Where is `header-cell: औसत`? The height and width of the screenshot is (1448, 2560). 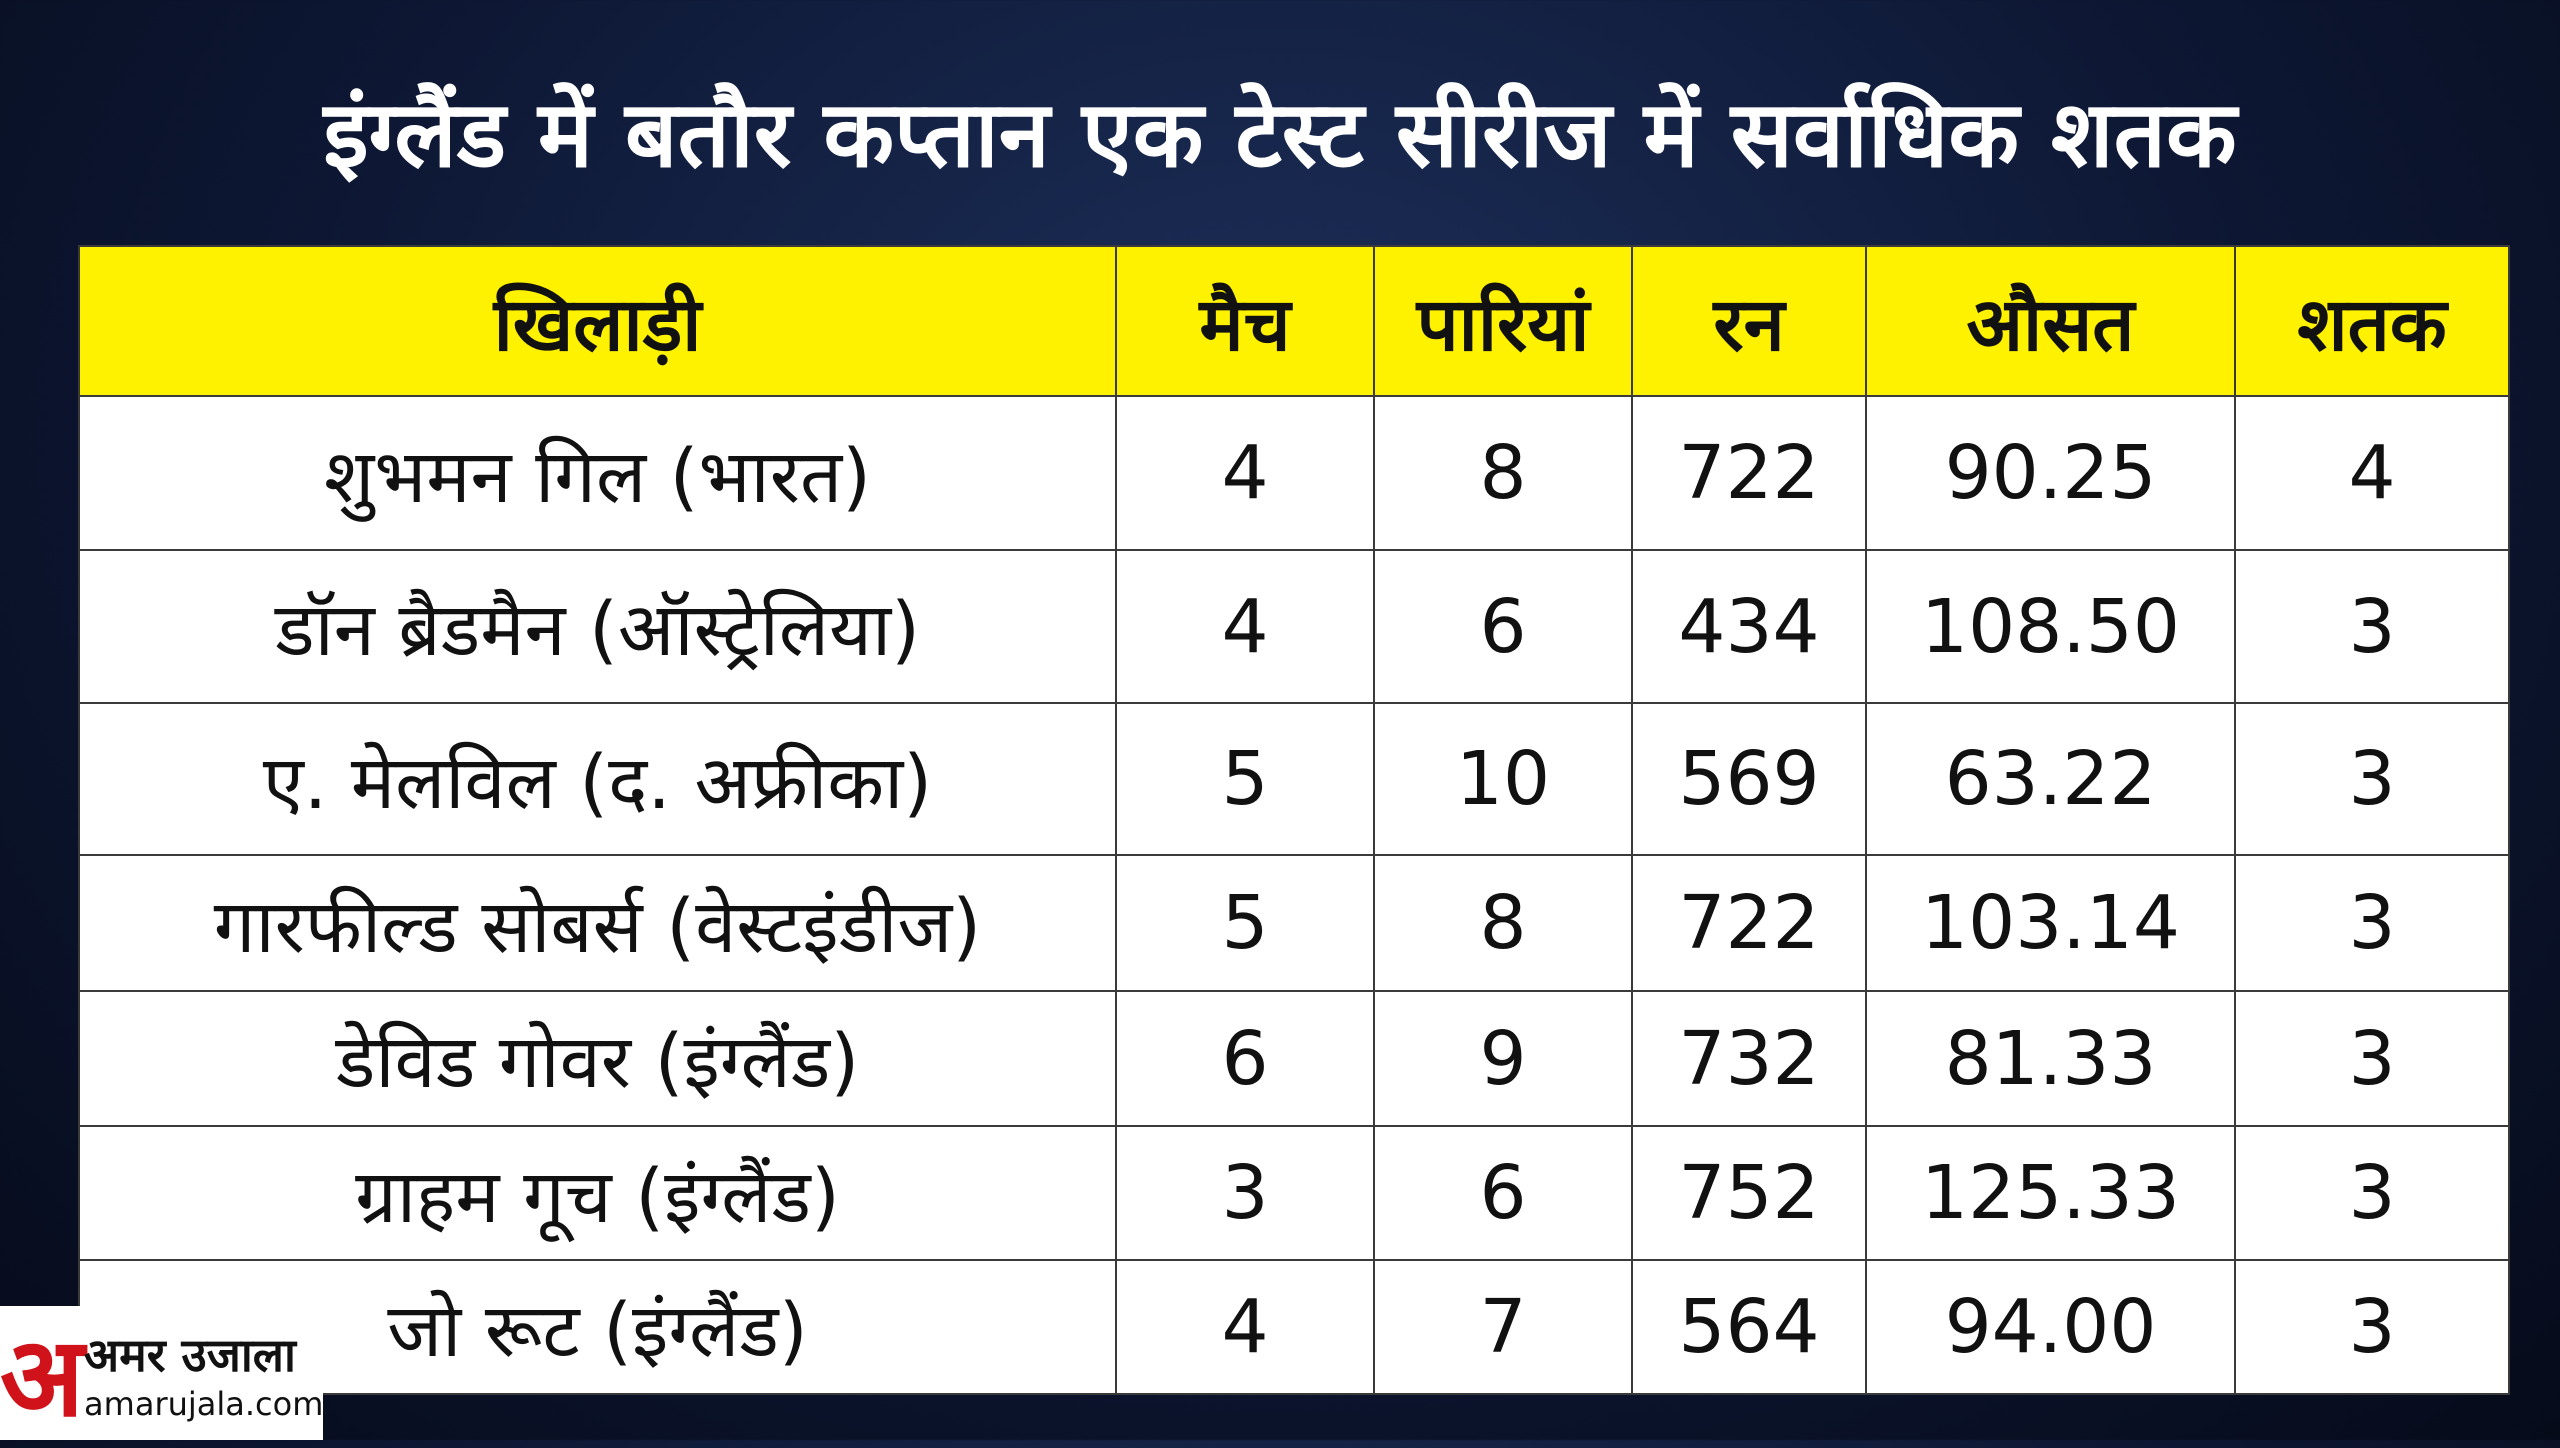
header-cell: औसत is located at coordinates (2050, 321).